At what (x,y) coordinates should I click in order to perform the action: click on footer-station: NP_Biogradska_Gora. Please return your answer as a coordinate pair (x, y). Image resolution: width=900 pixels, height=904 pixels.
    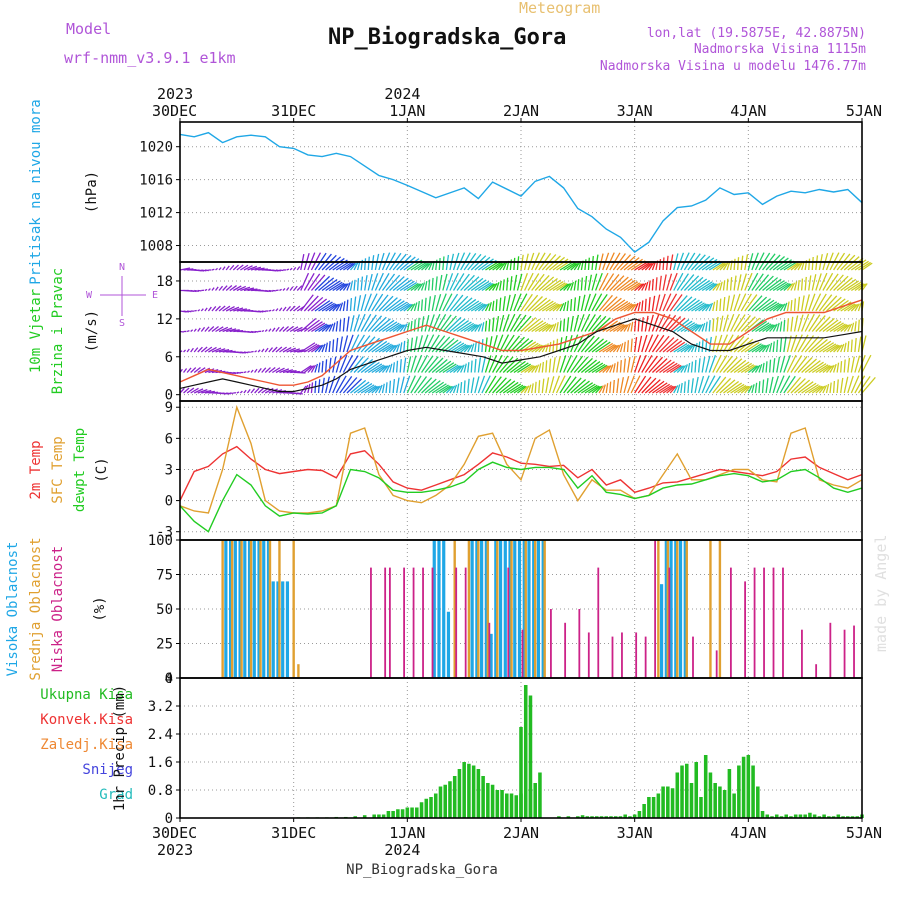
    Looking at the image, I should click on (422, 870).